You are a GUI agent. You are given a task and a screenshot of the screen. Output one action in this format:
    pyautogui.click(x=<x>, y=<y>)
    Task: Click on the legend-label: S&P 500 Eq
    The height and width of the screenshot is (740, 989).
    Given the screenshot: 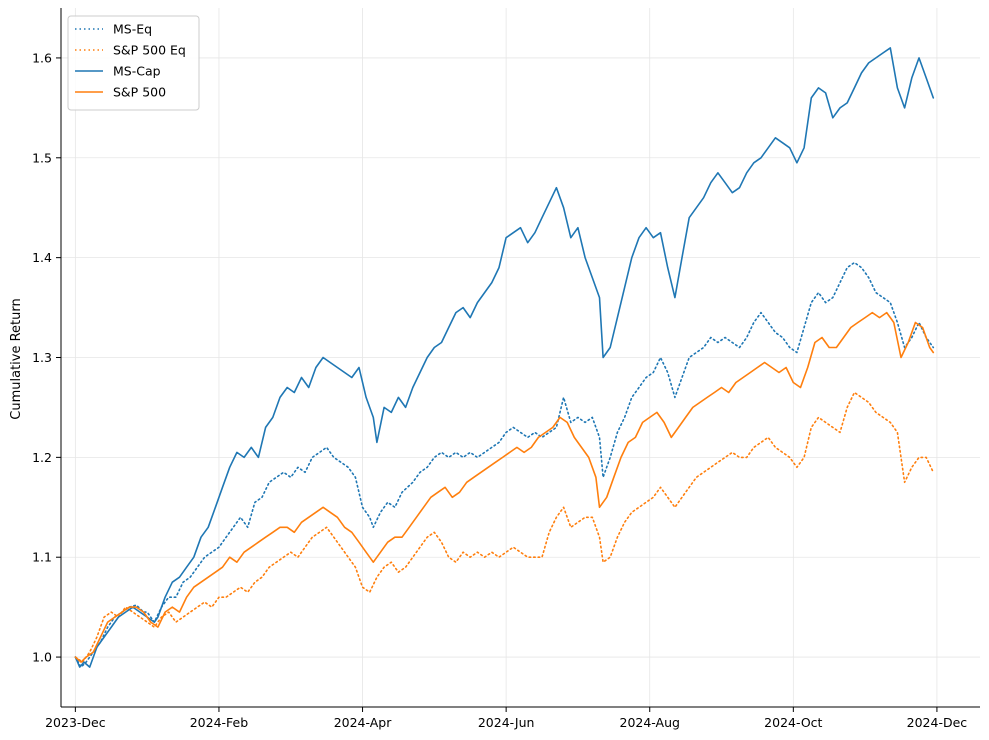 What is the action you would take?
    pyautogui.click(x=149, y=50)
    